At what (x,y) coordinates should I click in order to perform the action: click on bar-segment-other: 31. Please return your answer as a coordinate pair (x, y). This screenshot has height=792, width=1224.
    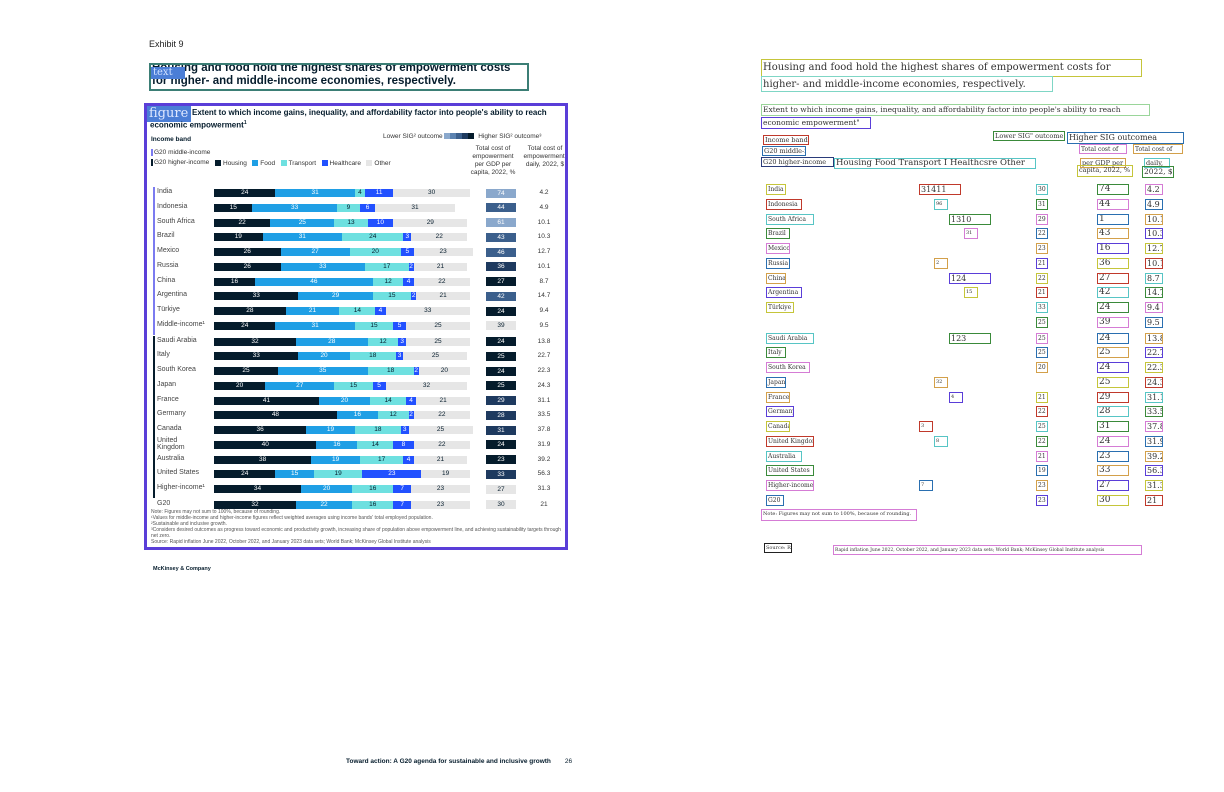
    Looking at the image, I should click on (415, 207).